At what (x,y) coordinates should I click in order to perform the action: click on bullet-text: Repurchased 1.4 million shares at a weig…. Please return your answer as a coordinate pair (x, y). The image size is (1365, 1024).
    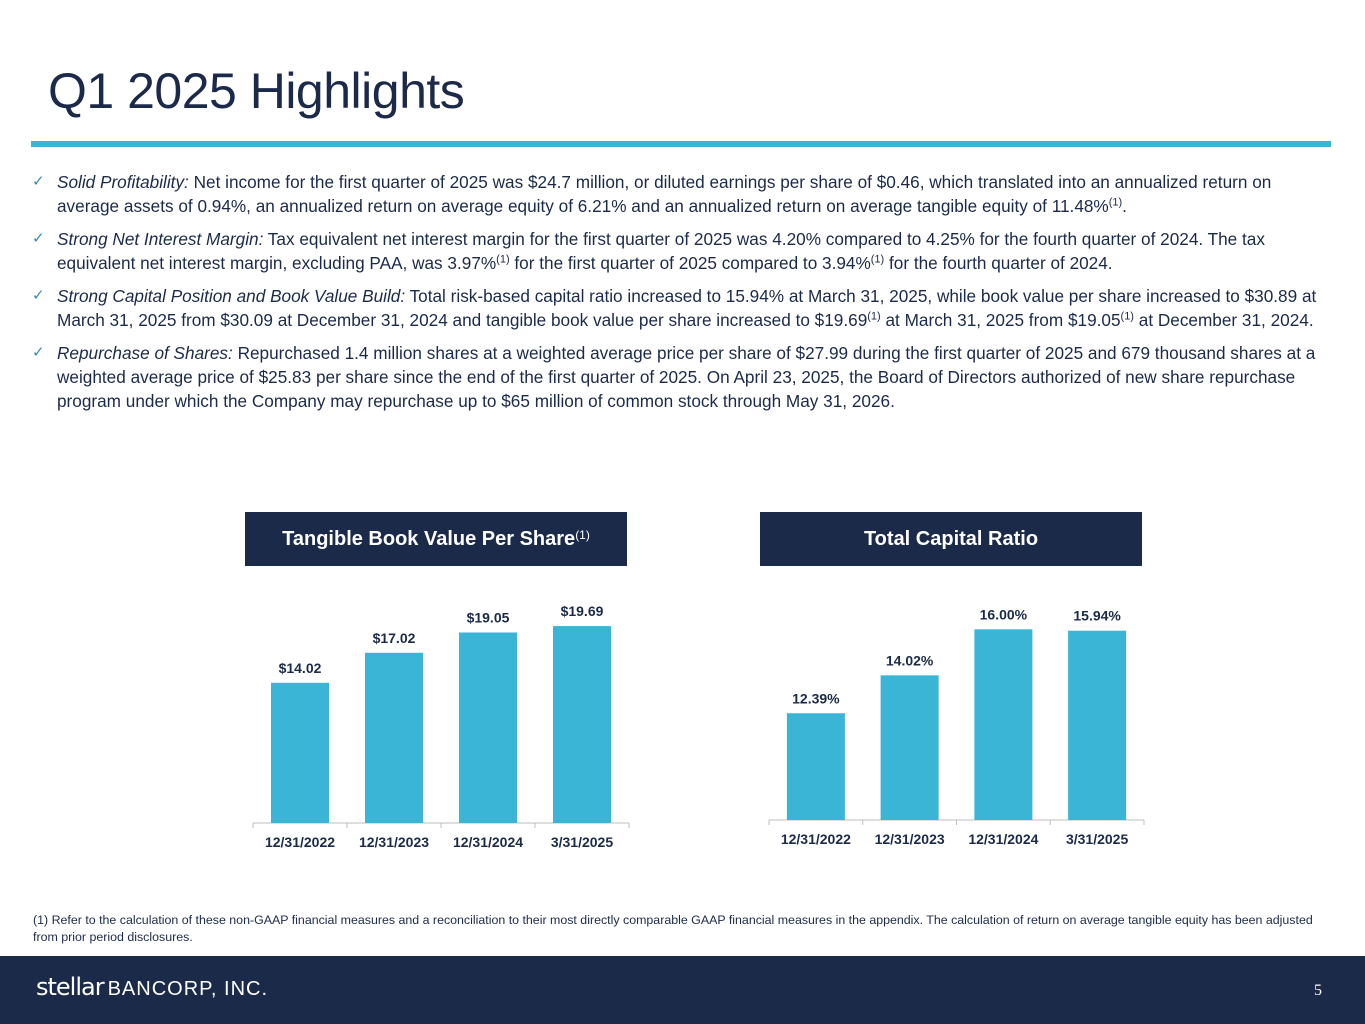
    Looking at the image, I should click on (686, 377).